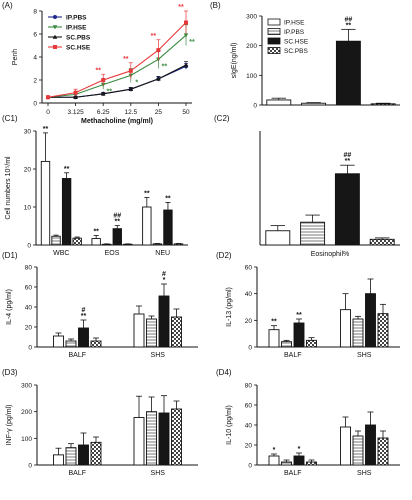  What do you see at coordinates (215, 5) in the screenshot?
I see `panel-label: (B)` at bounding box center [215, 5].